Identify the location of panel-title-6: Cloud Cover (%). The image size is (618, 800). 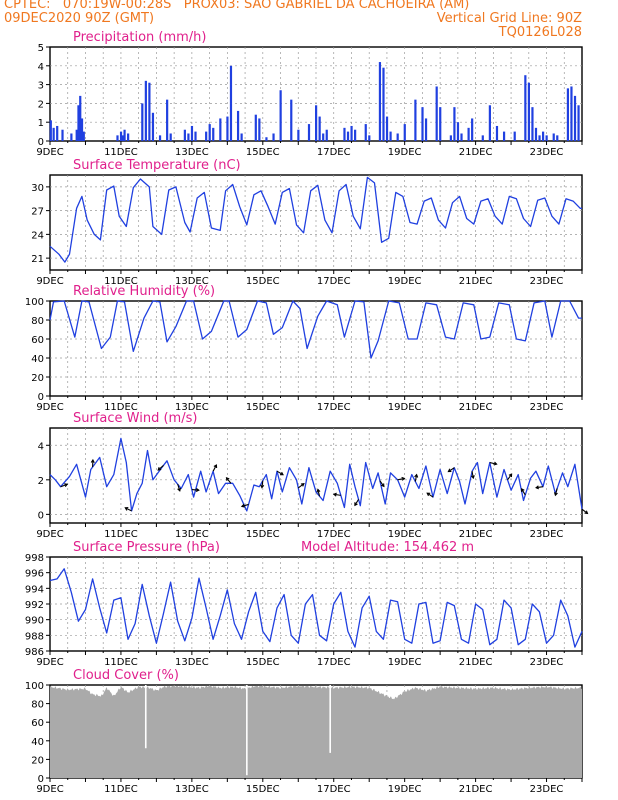
(126, 675).